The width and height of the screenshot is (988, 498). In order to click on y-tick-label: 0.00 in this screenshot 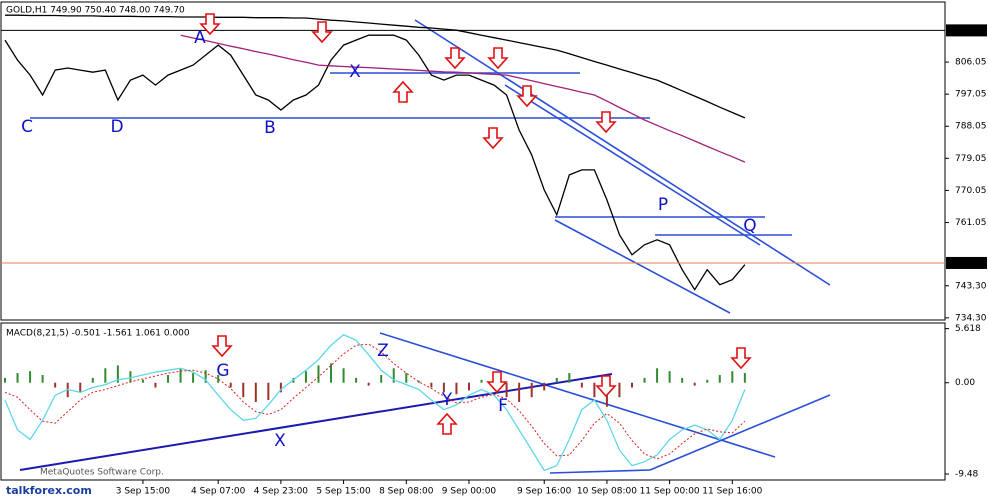, I will do `click(965, 383)`.